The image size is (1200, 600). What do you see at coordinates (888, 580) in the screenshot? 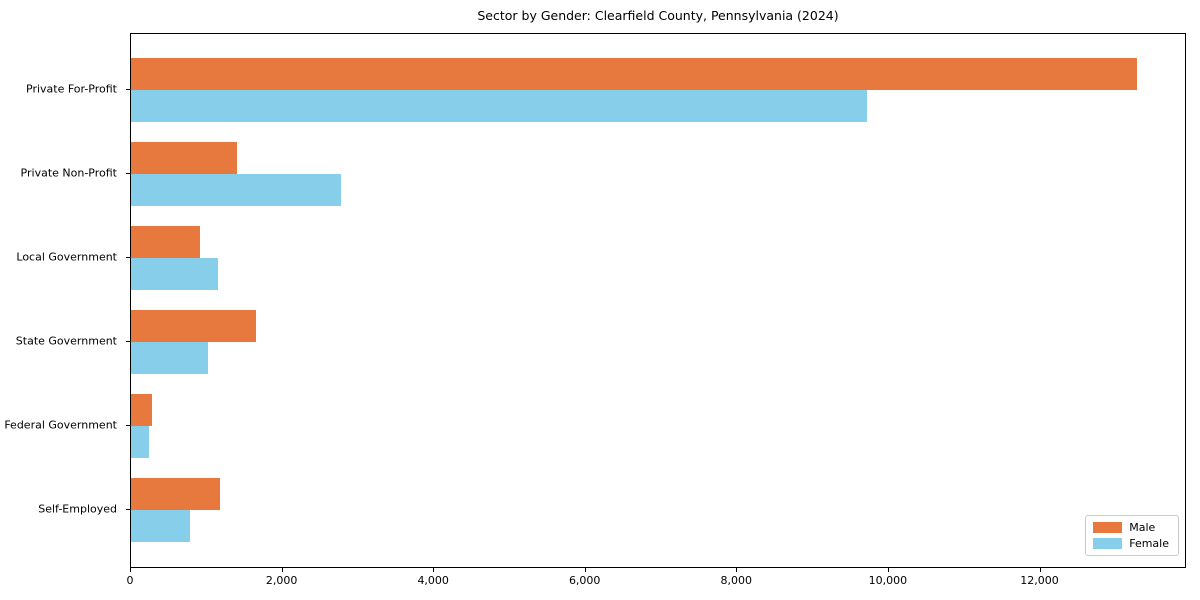
I see `x-tick-label: 10,000` at bounding box center [888, 580].